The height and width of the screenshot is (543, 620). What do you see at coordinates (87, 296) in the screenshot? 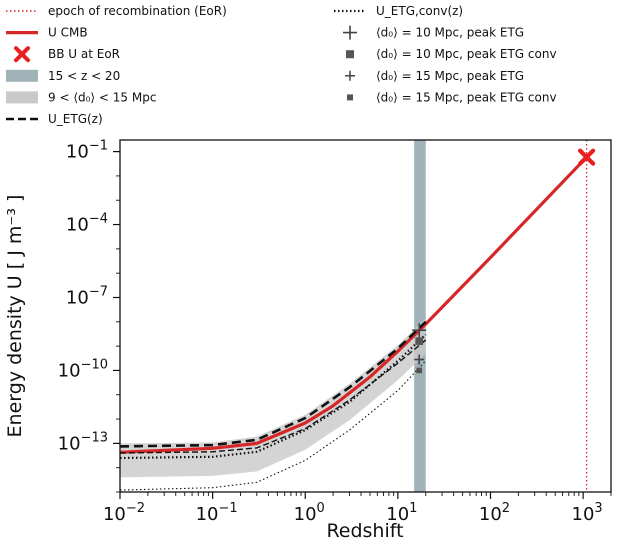
I see `y-tick-label-2: 10⁻⁷` at bounding box center [87, 296].